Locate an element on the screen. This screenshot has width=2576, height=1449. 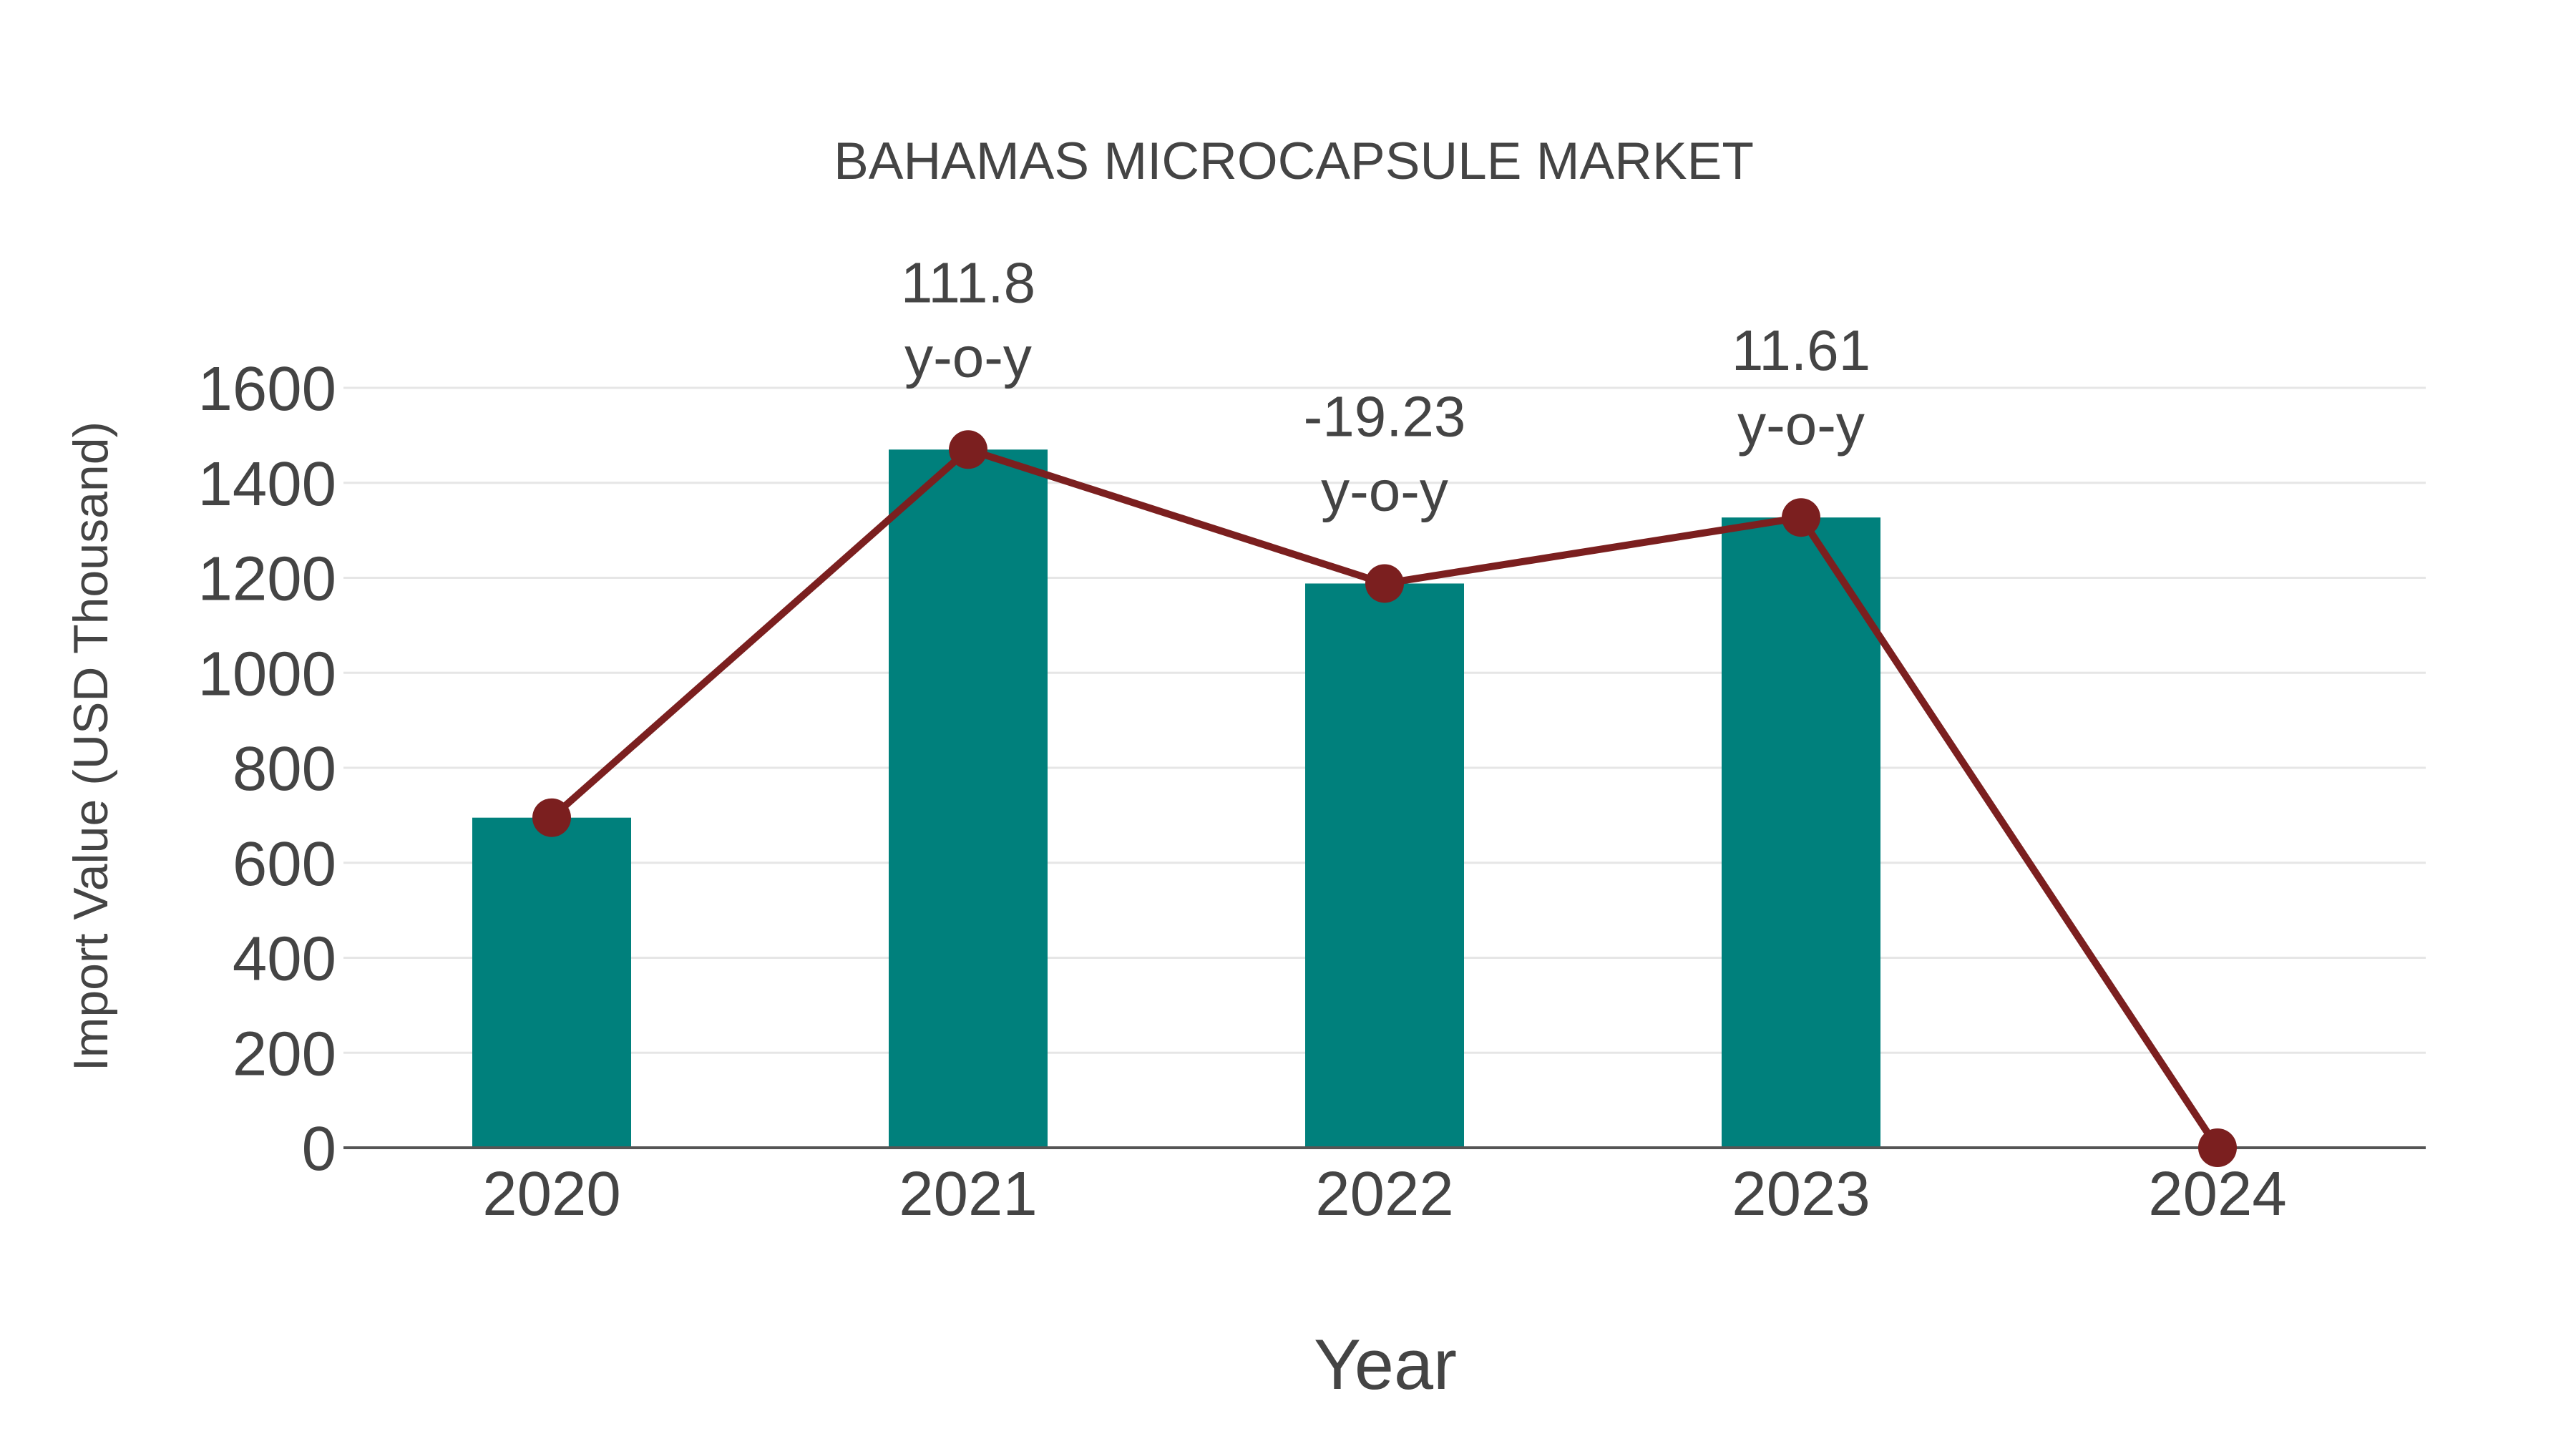
bar-2020 is located at coordinates (551, 982).